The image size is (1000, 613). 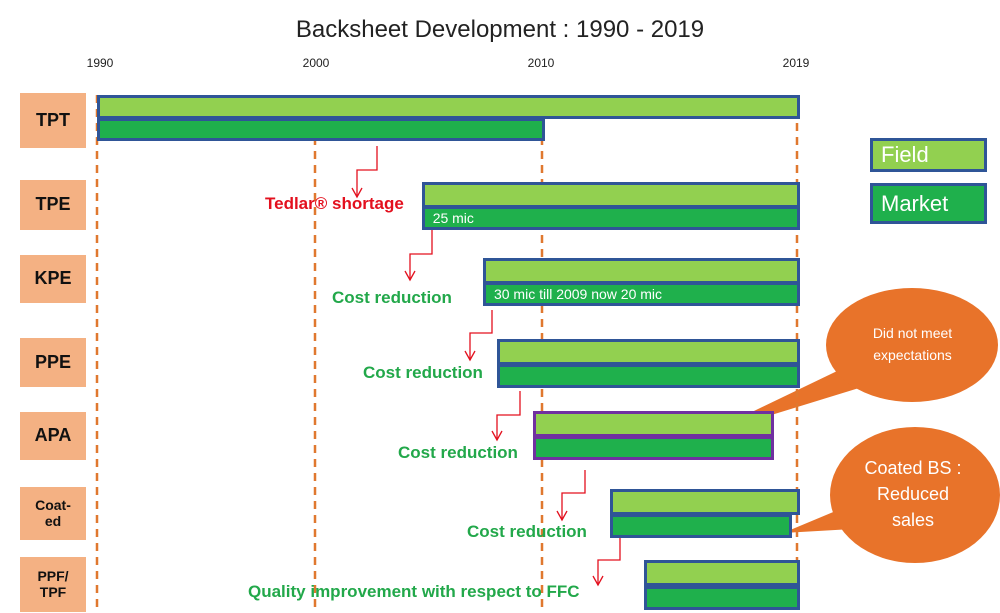 What do you see at coordinates (705, 502) in the screenshot?
I see `bar-coated-field` at bounding box center [705, 502].